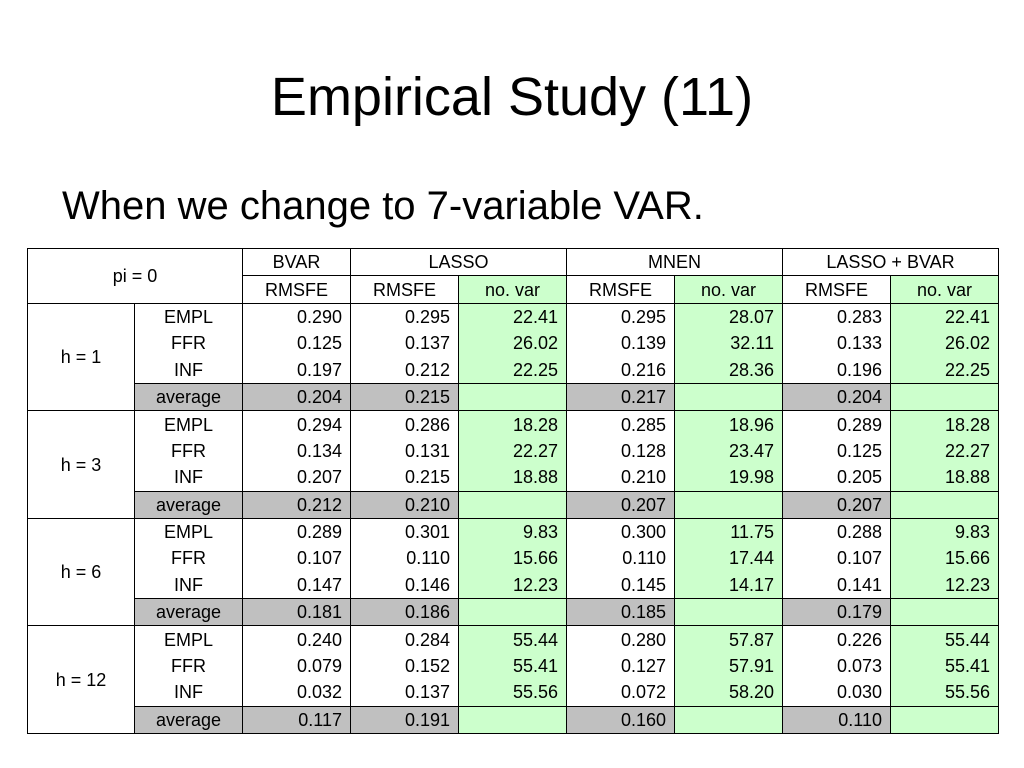 The image size is (1024, 768). What do you see at coordinates (405, 397) in the screenshot?
I see `average-value: 0.215` at bounding box center [405, 397].